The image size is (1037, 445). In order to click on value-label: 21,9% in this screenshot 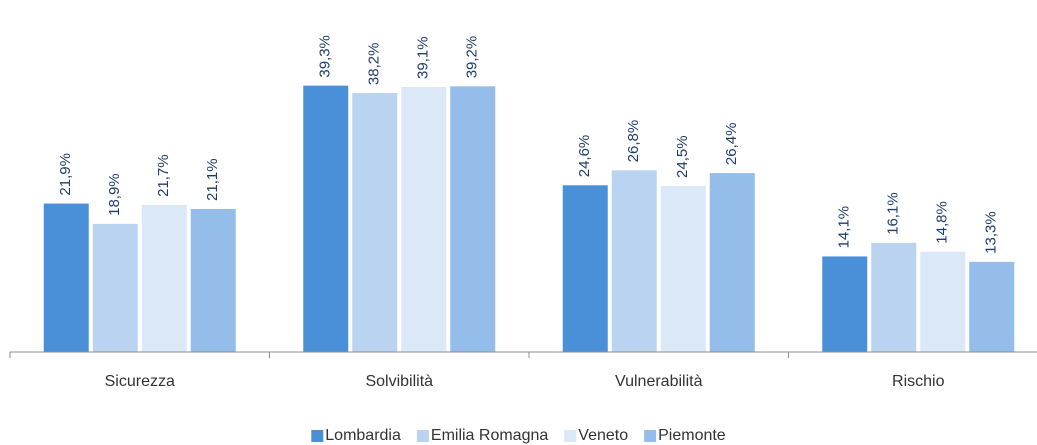, I will do `click(65, 174)`.